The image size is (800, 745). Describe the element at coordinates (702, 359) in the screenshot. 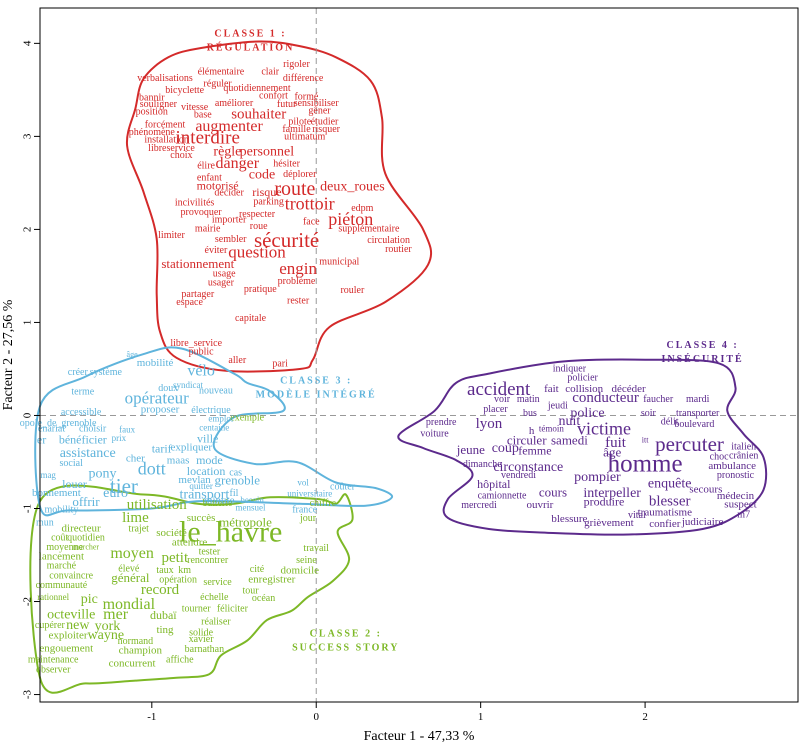

I see `class-4-subtitle: INSÉCURITÉ` at that location.